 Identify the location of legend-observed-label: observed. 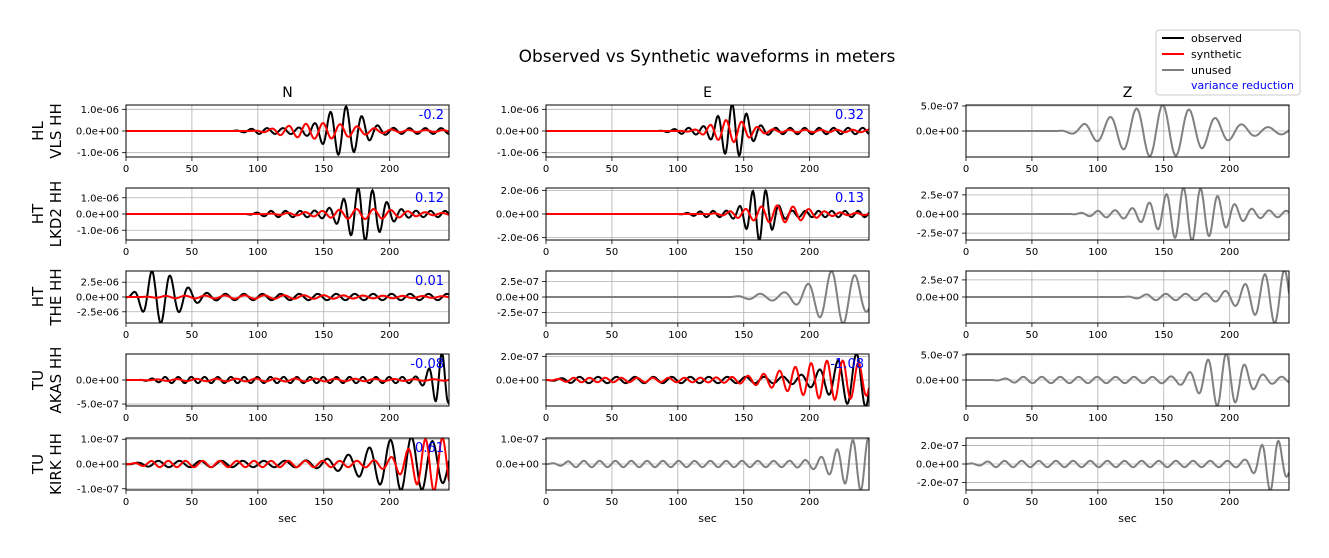
(1216, 38).